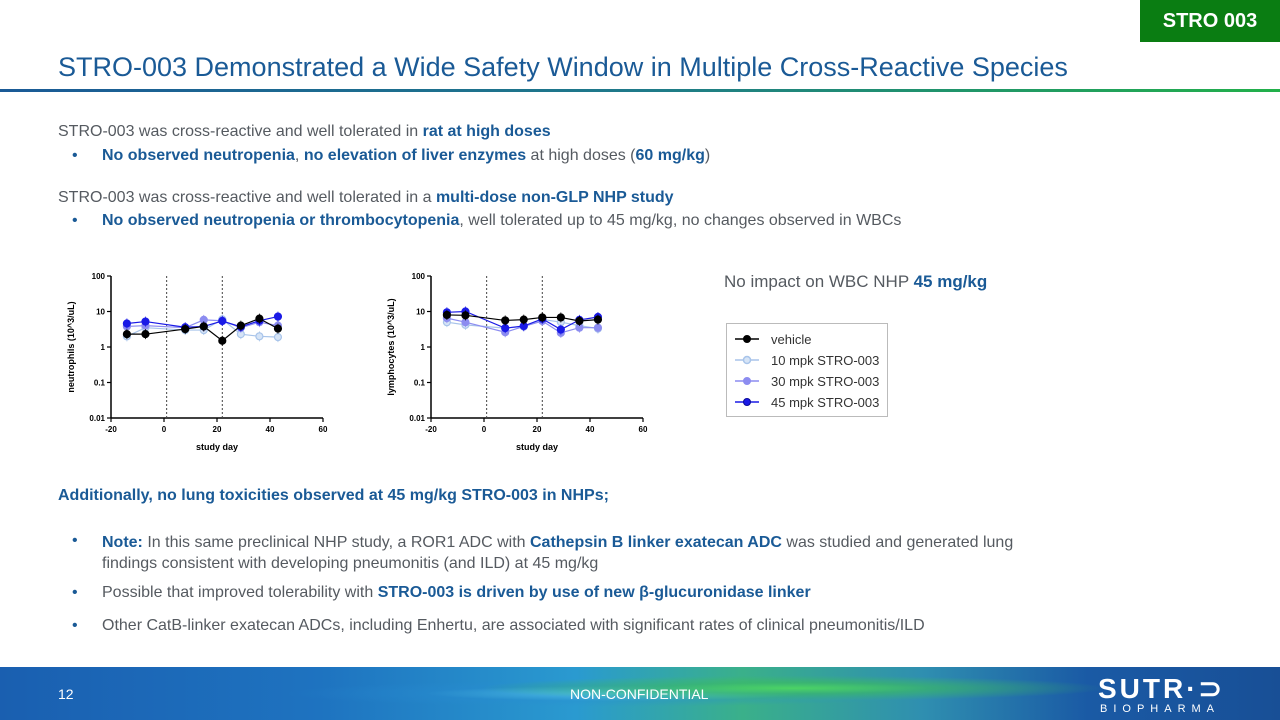 This screenshot has width=1280, height=720. I want to click on legend-item-45mpk: 45 mpk STRO-003, so click(807, 402).